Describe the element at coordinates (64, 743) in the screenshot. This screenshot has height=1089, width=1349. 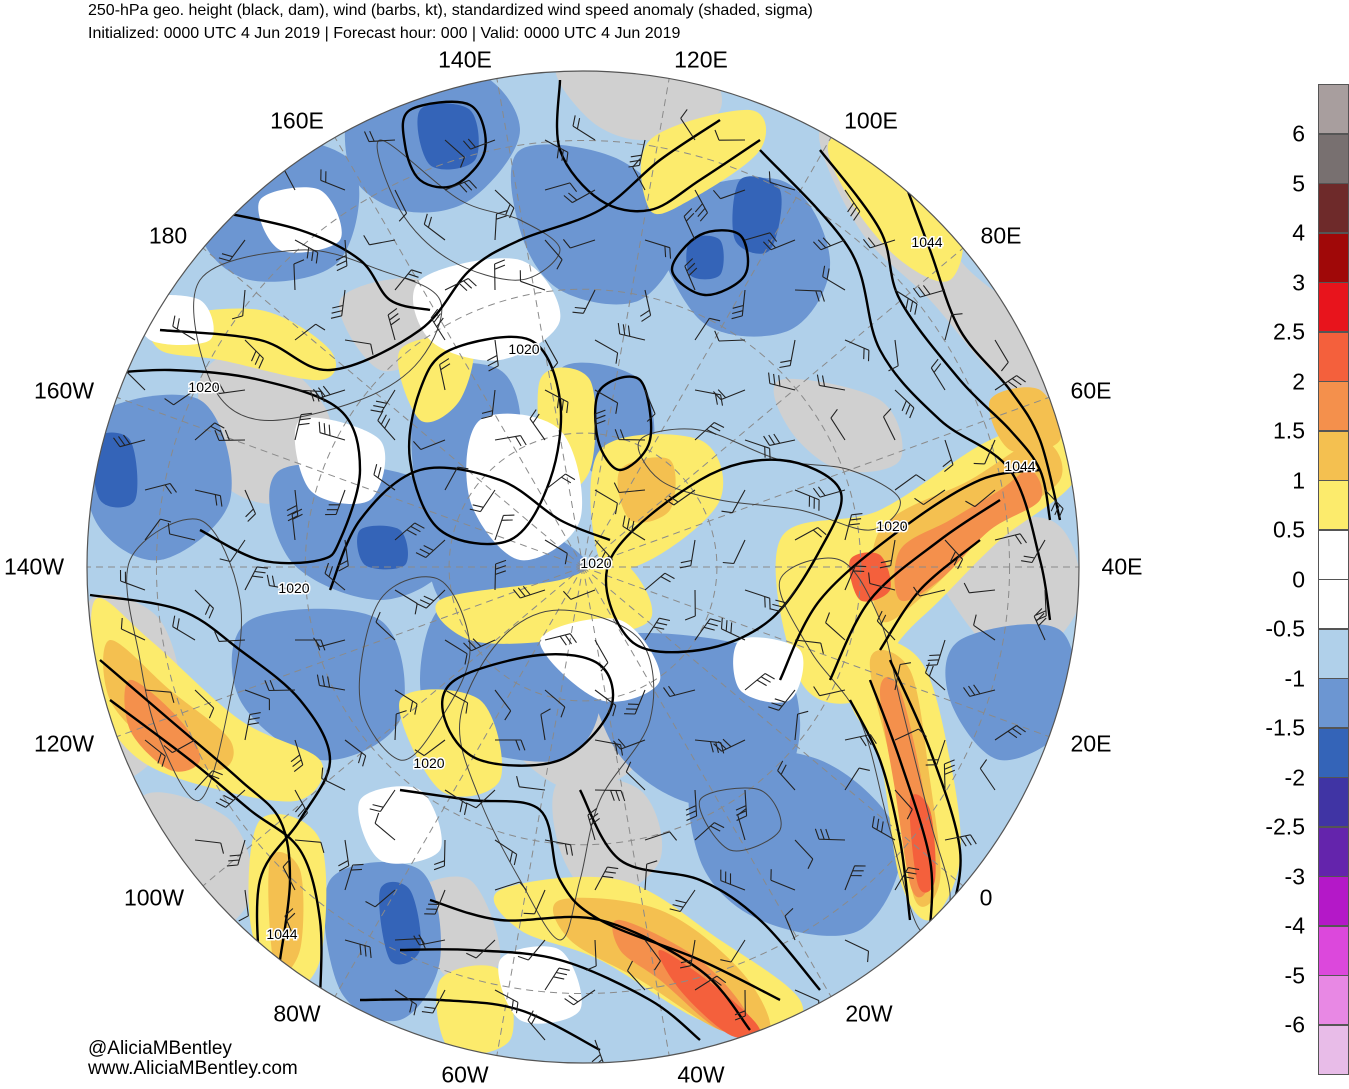
I see `lon-label-120w: 120W` at that location.